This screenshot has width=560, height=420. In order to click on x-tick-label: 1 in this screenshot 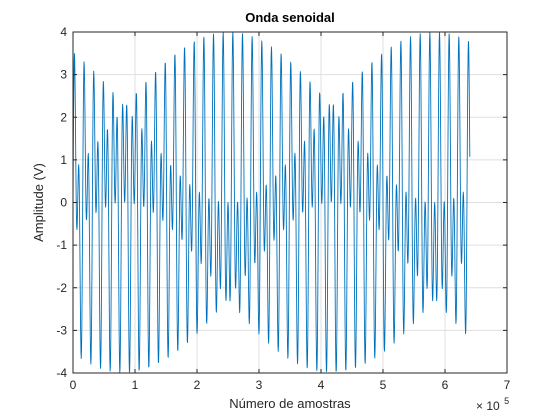, I will do `click(135, 385)`.